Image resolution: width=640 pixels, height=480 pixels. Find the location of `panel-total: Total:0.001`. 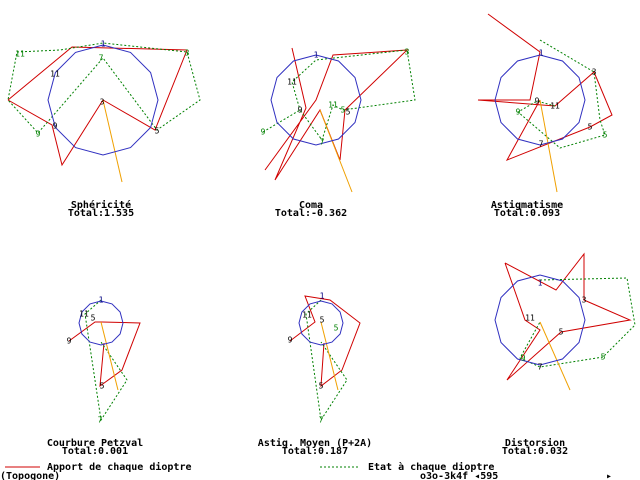

panel-total: Total:0.001 is located at coordinates (95, 451).